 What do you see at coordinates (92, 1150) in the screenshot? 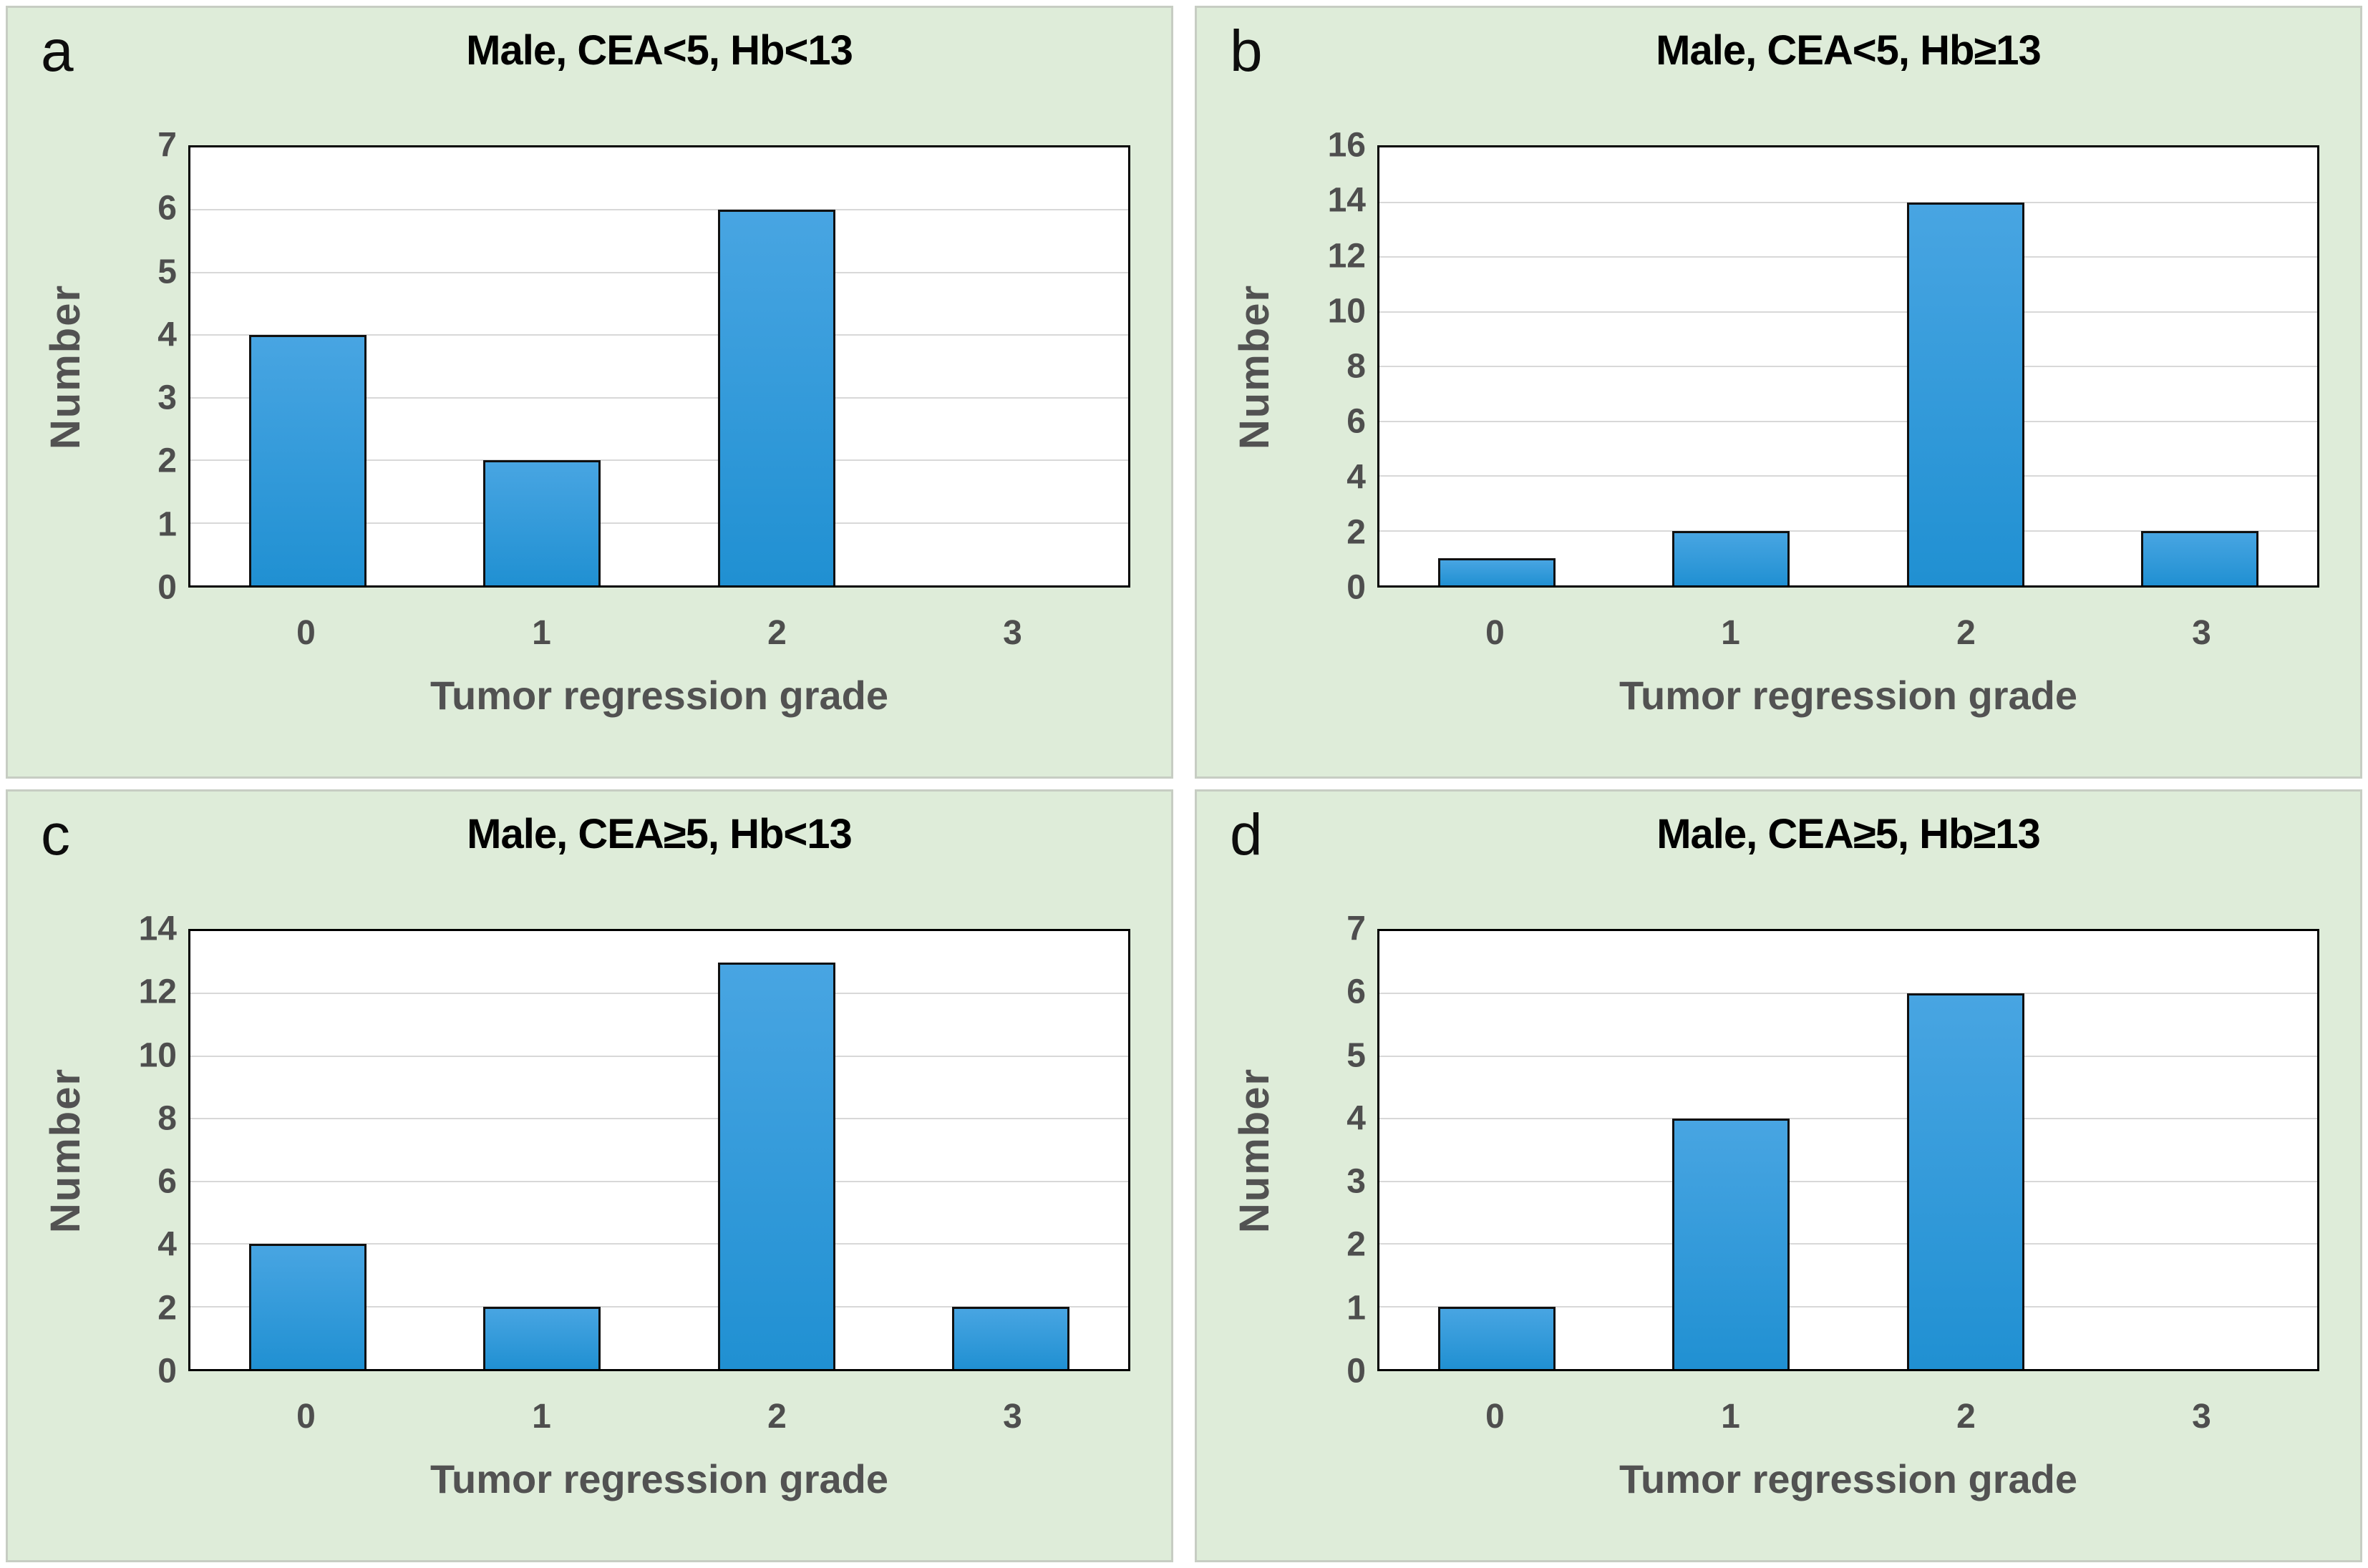
I see `y-axis-ticks: 0 2 4 6 8 10 12 14` at bounding box center [92, 1150].